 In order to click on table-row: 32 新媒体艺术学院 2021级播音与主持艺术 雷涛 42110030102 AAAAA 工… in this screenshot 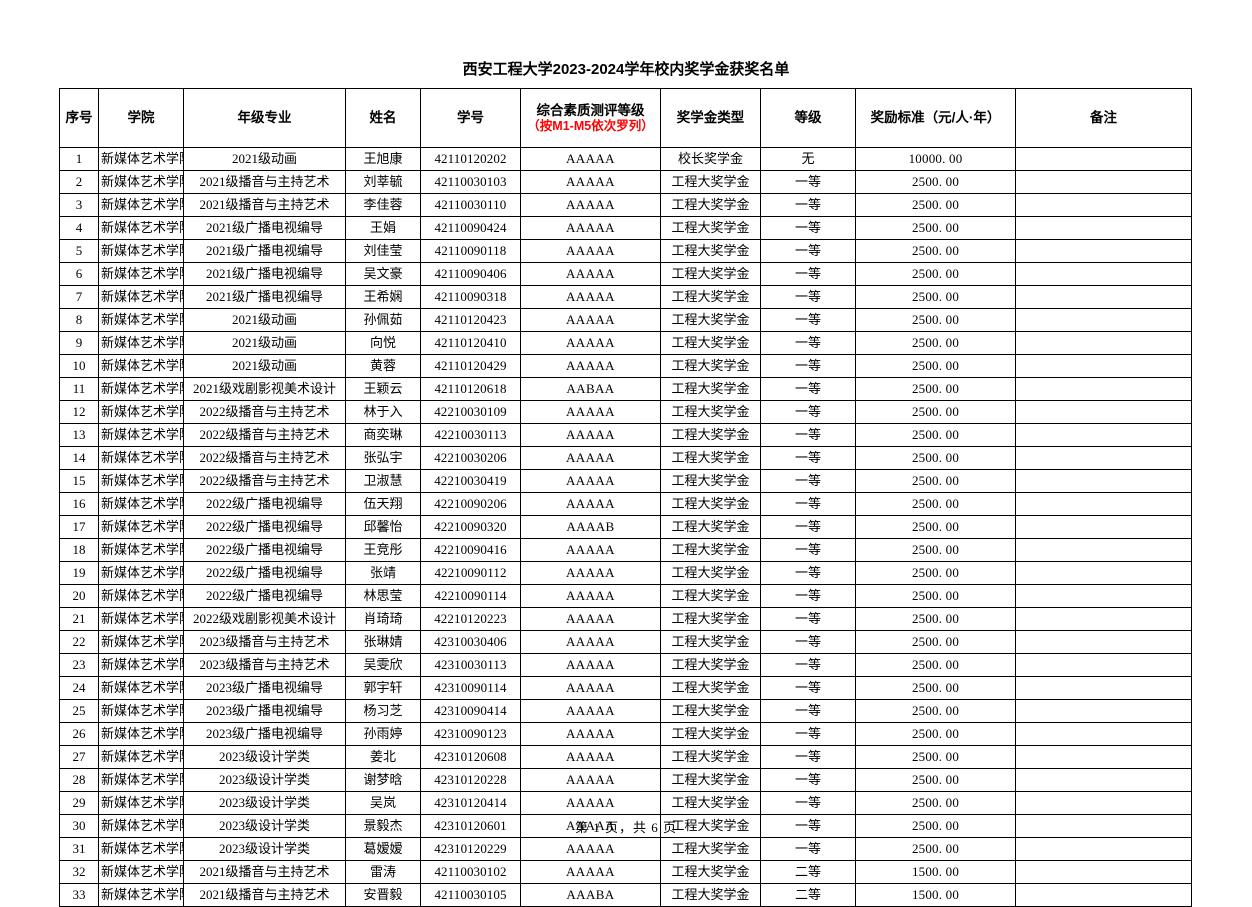, I will do `click(625, 872)`.